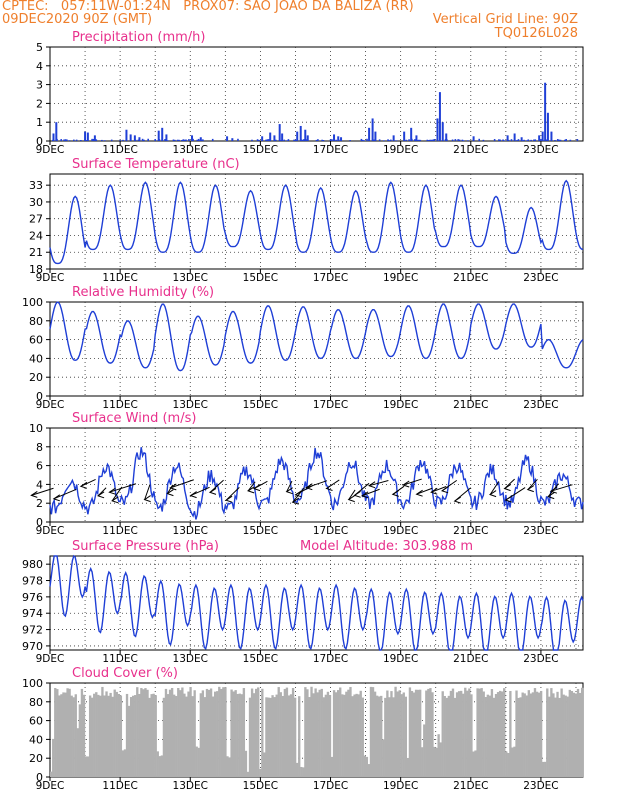 The image size is (618, 800). I want to click on x-tick-label: 15DEC, so click(260, 531).